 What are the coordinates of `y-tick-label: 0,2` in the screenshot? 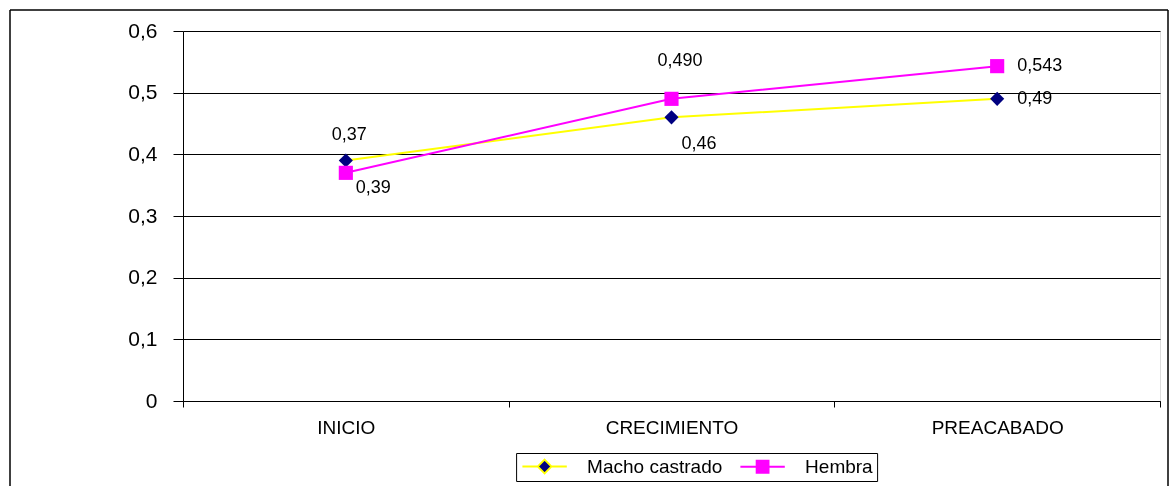 It's located at (143, 277).